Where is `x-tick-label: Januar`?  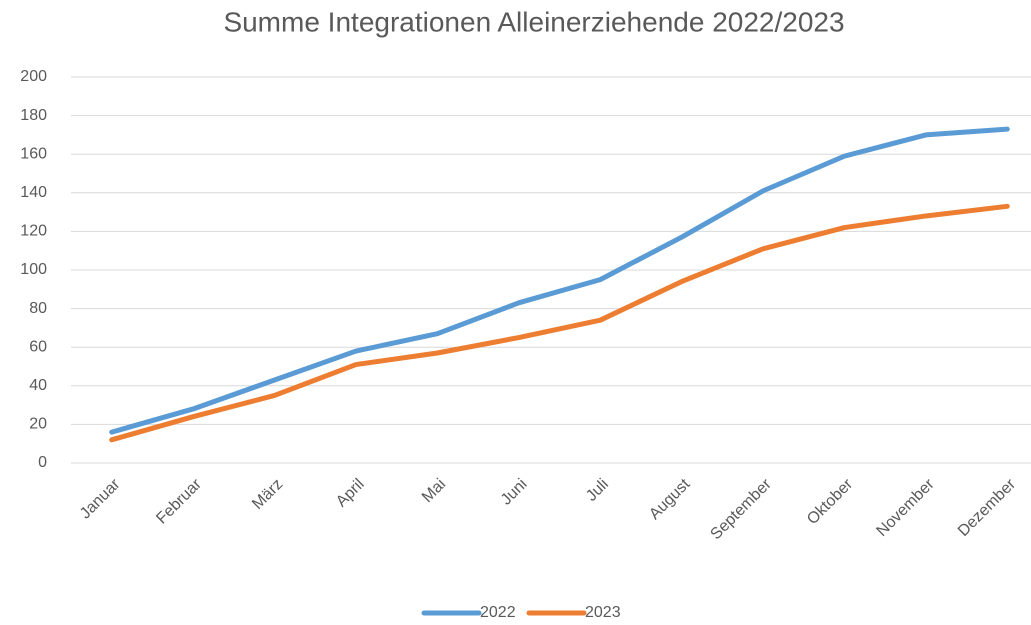 x-tick-label: Januar is located at coordinates (100, 498).